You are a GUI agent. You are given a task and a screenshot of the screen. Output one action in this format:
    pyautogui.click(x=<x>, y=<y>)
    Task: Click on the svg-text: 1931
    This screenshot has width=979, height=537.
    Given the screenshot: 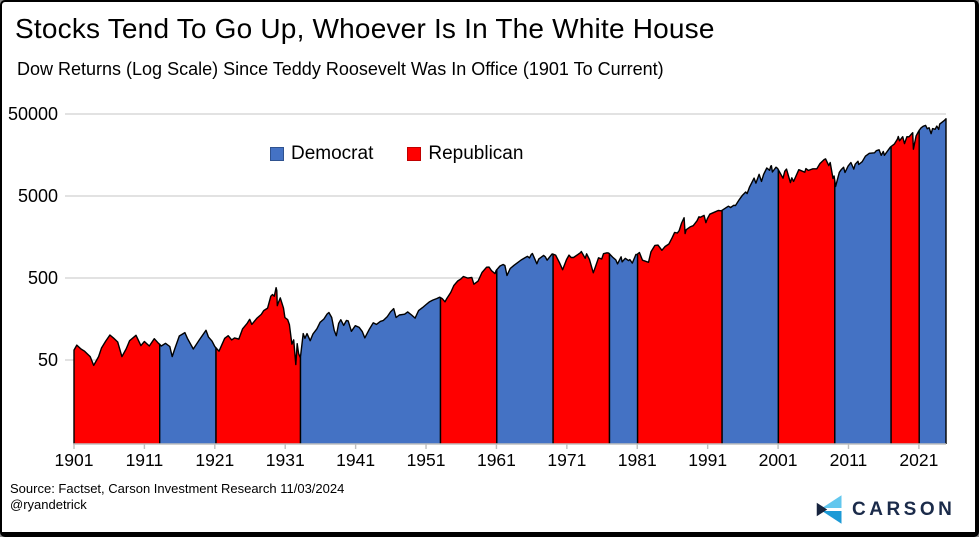 What is the action you would take?
    pyautogui.click(x=285, y=460)
    